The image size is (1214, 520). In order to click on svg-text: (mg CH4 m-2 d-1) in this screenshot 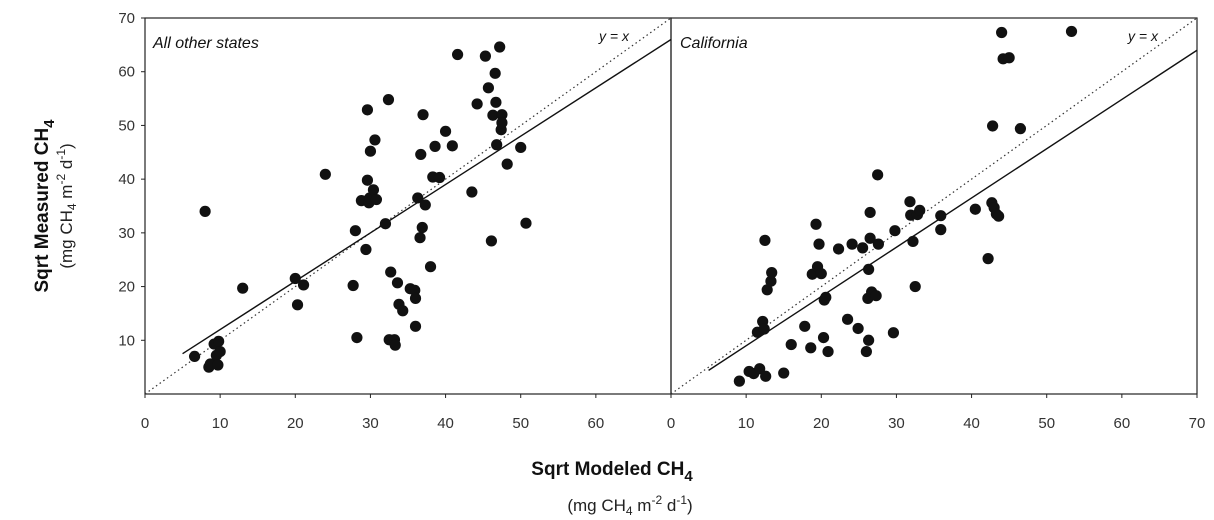, I will do `click(66, 205)`.